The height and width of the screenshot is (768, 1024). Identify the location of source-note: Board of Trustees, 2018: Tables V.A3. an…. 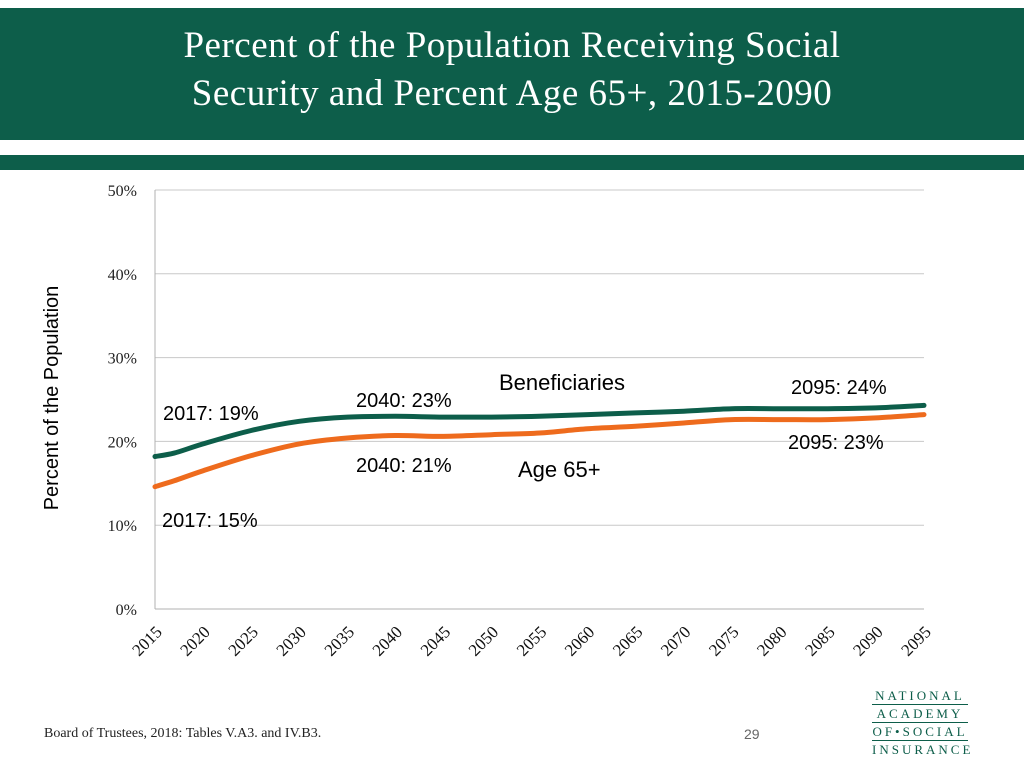
(183, 733).